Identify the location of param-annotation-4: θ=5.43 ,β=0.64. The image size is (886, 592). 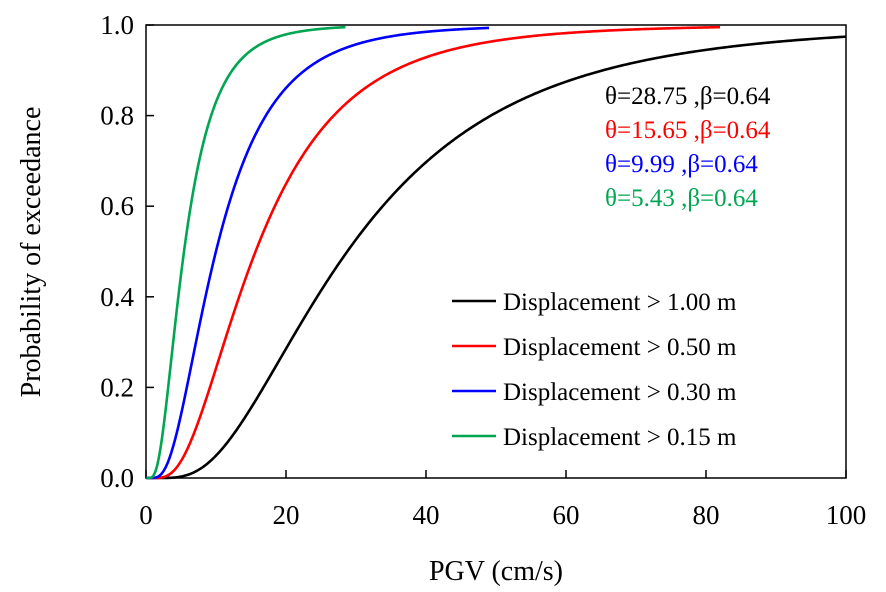
(681, 198).